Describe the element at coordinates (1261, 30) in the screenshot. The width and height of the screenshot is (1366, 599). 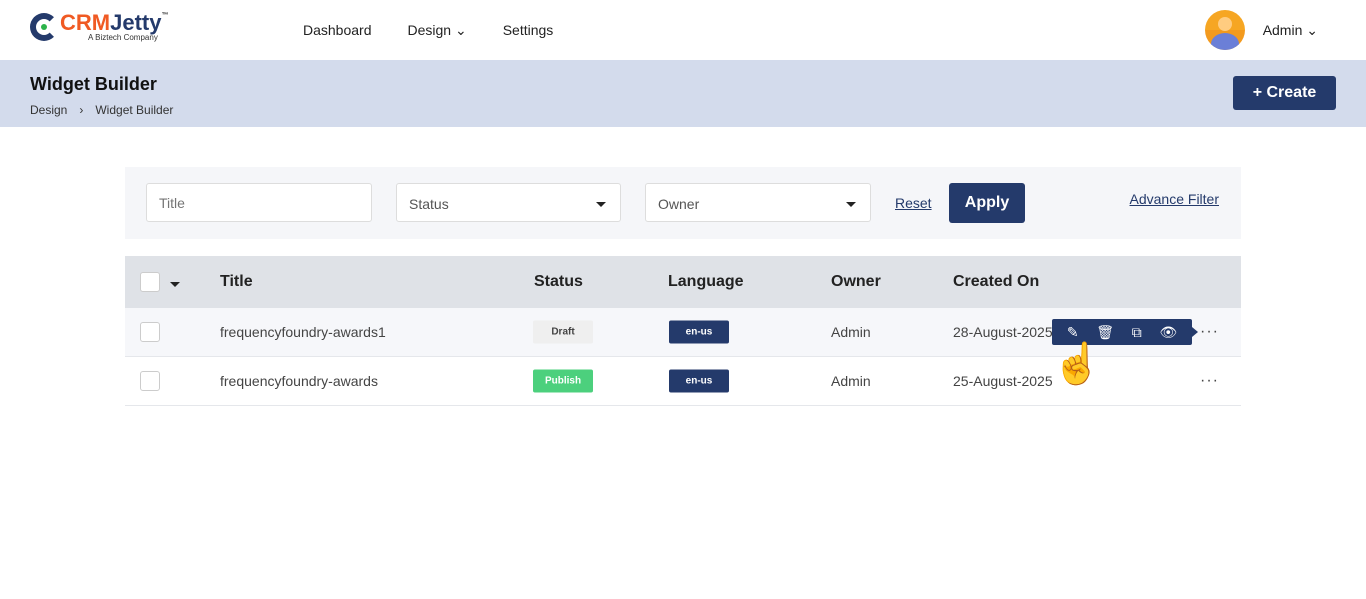
I see `user-menu: Admin ⌄` at that location.